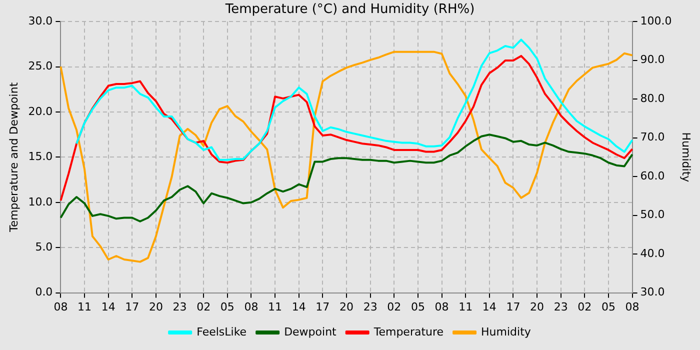 Image resolution: width=700 pixels, height=350 pixels. Describe the element at coordinates (652, 292) in the screenshot. I see `y2-tick-label: 30.0` at that location.